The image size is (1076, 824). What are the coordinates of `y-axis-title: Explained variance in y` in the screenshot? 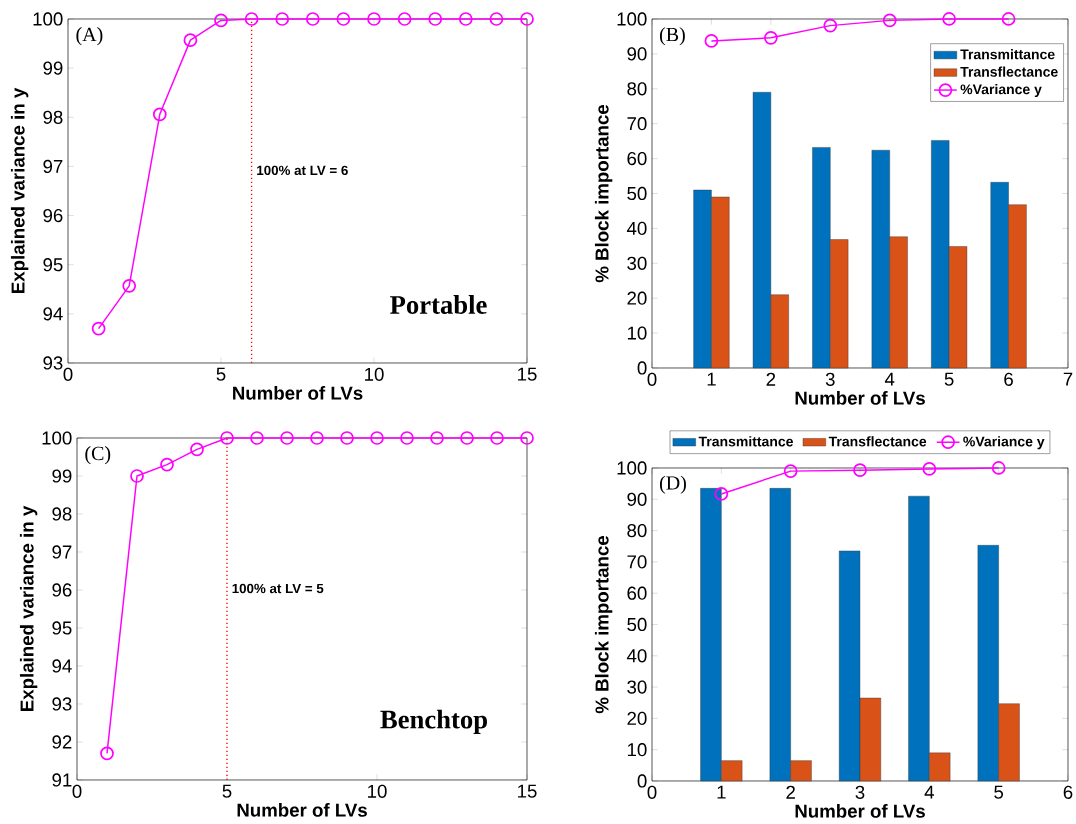 It's located at (19, 190).